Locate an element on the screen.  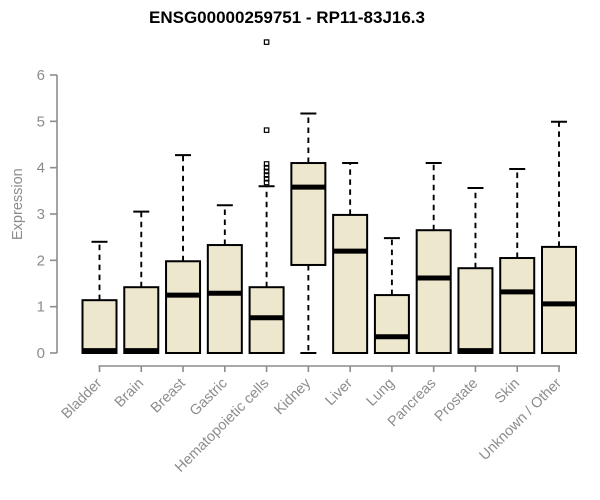
svg-text: Breast is located at coordinates (168, 396).